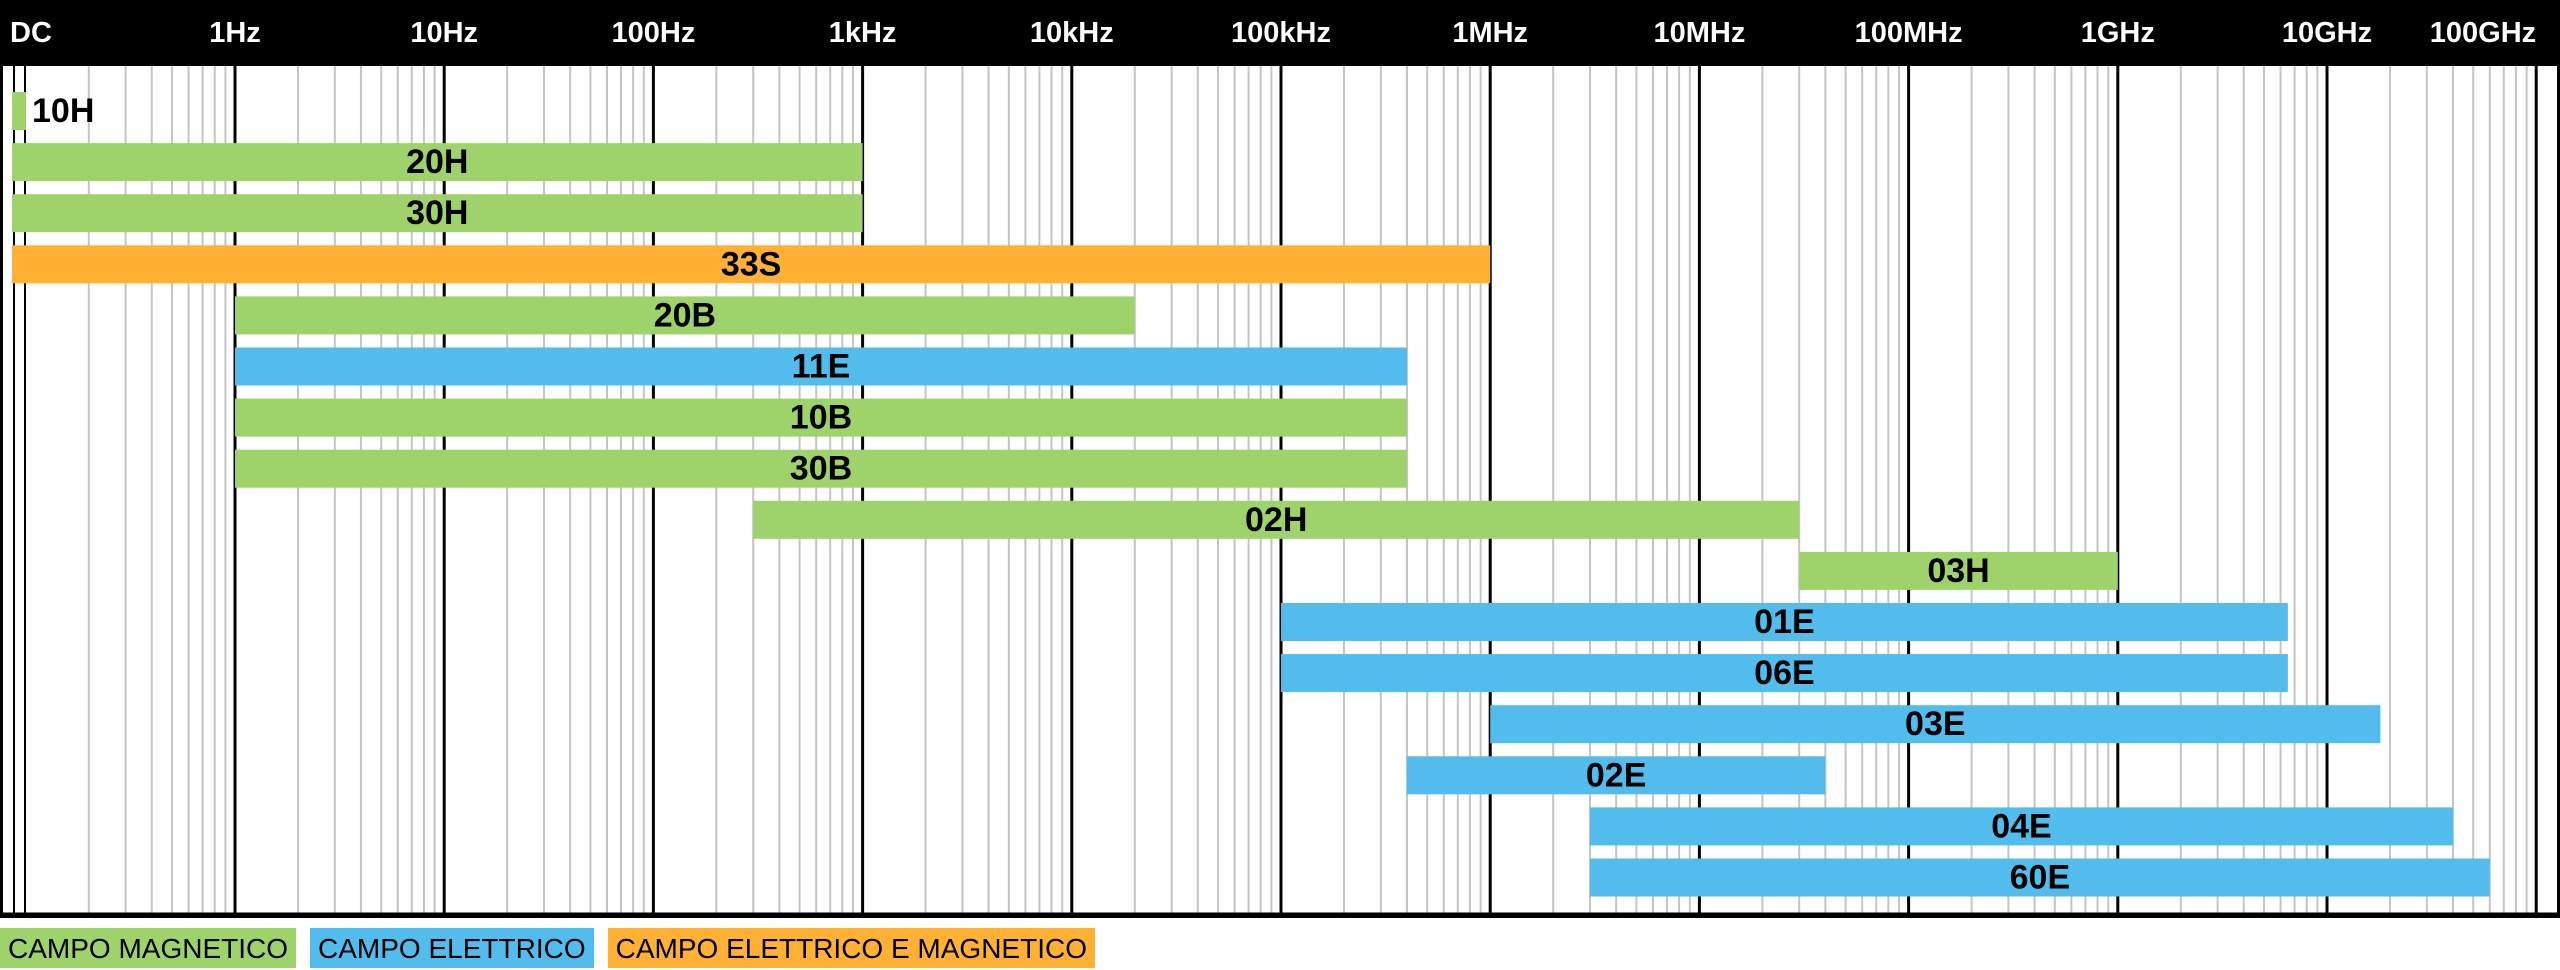  I want to click on bar-label: 11E, so click(821, 367).